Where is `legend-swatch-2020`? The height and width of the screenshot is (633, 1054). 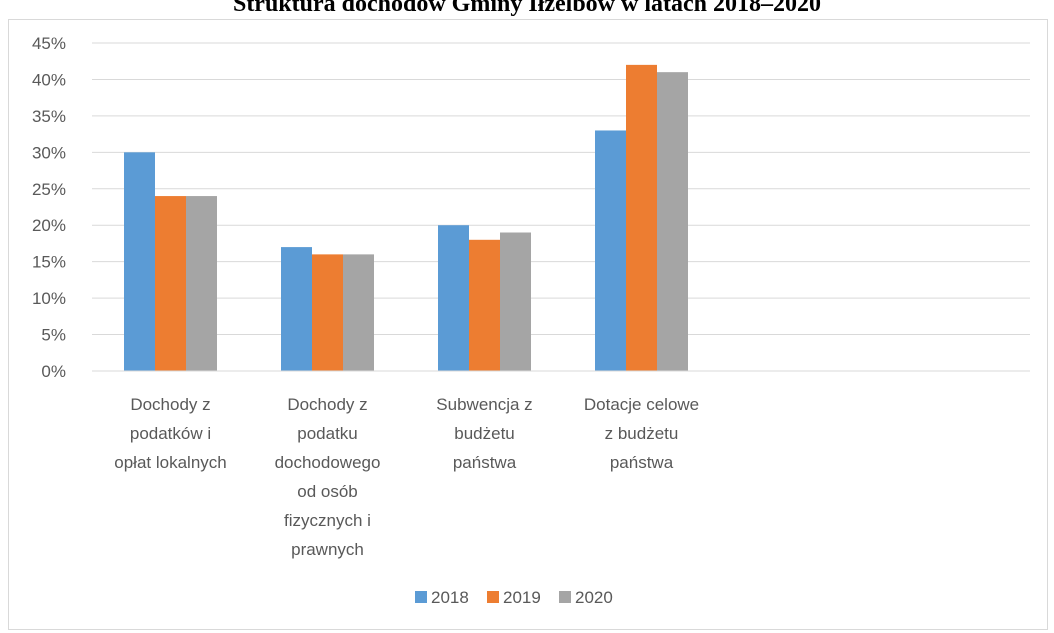
legend-swatch-2020 is located at coordinates (565, 597).